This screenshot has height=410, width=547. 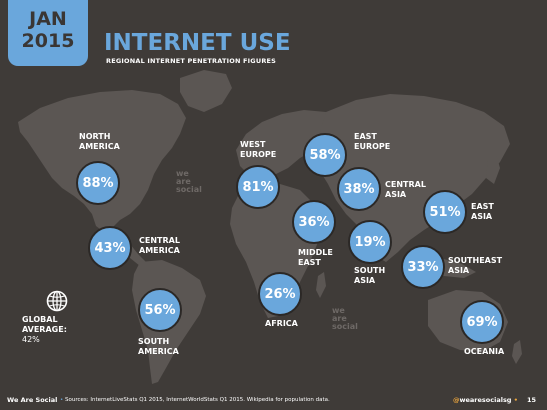 What do you see at coordinates (370, 275) in the screenshot?
I see `label-south-asia: SOUTH ASIA` at bounding box center [370, 275].